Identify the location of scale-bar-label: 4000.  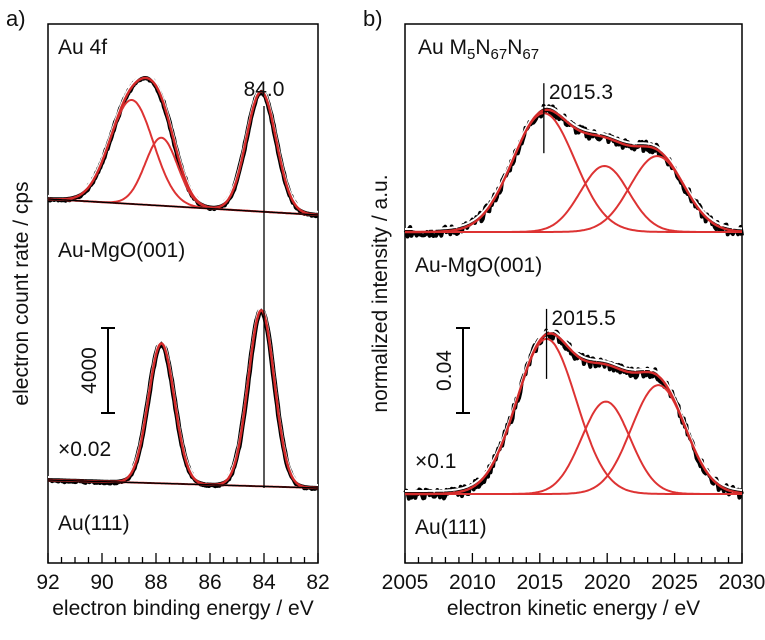
(89, 370).